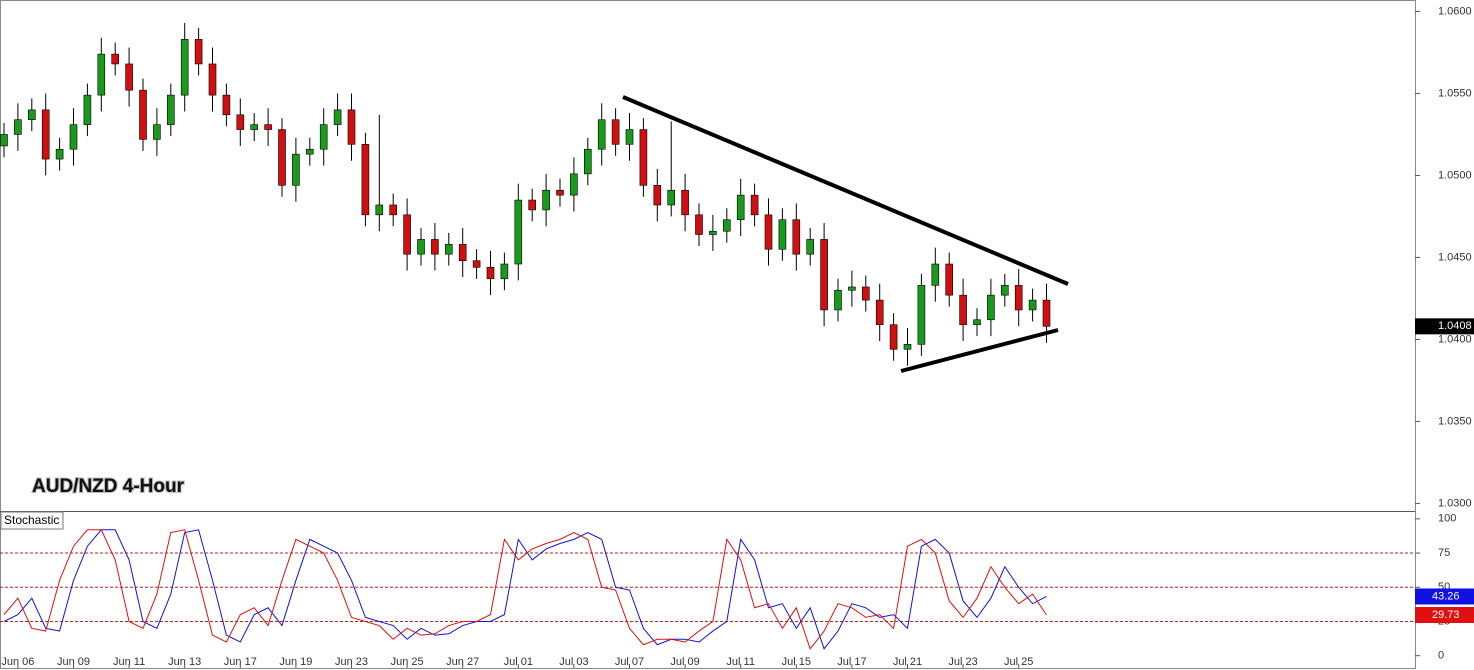  Describe the element at coordinates (1455, 175) in the screenshot. I see `y-tick-label: 1.0500` at that location.